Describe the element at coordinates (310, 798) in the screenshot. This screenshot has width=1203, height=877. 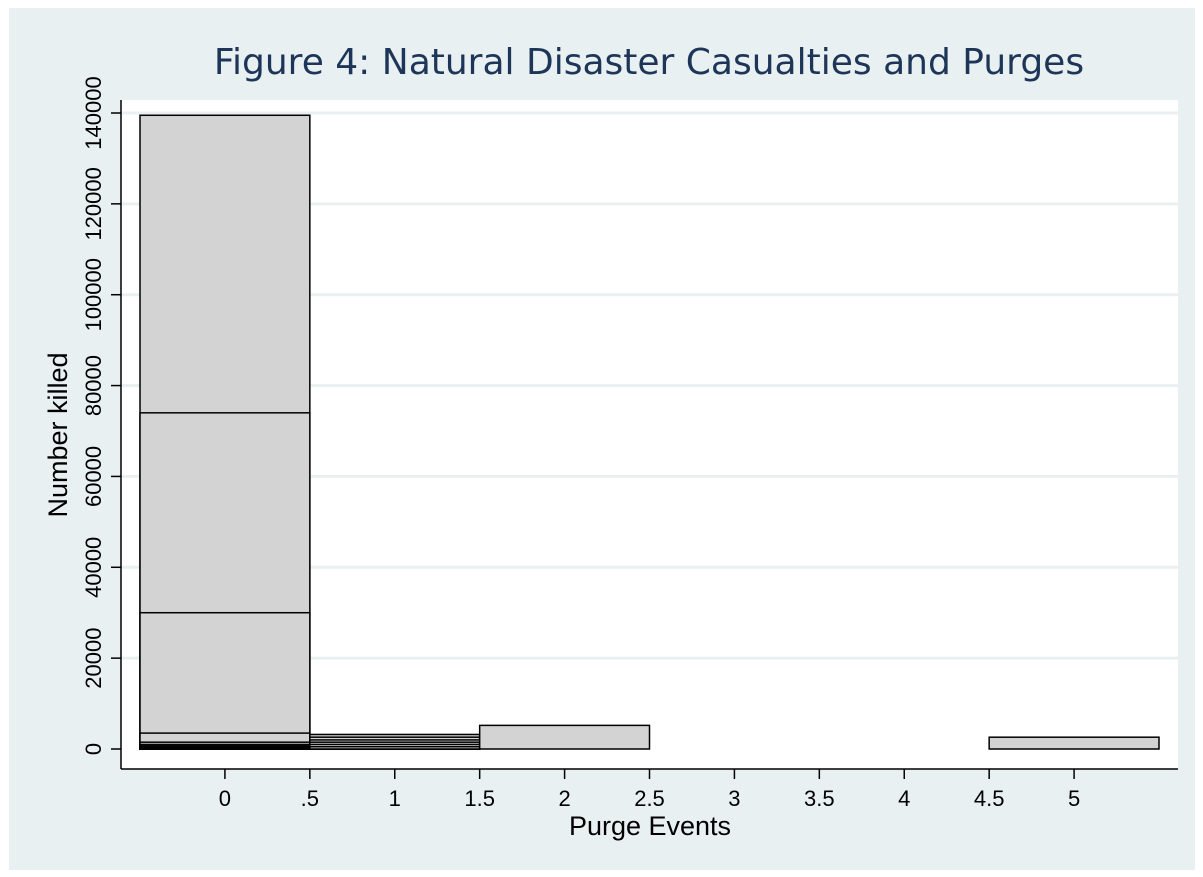
I see `x-tick-label: .5` at that location.